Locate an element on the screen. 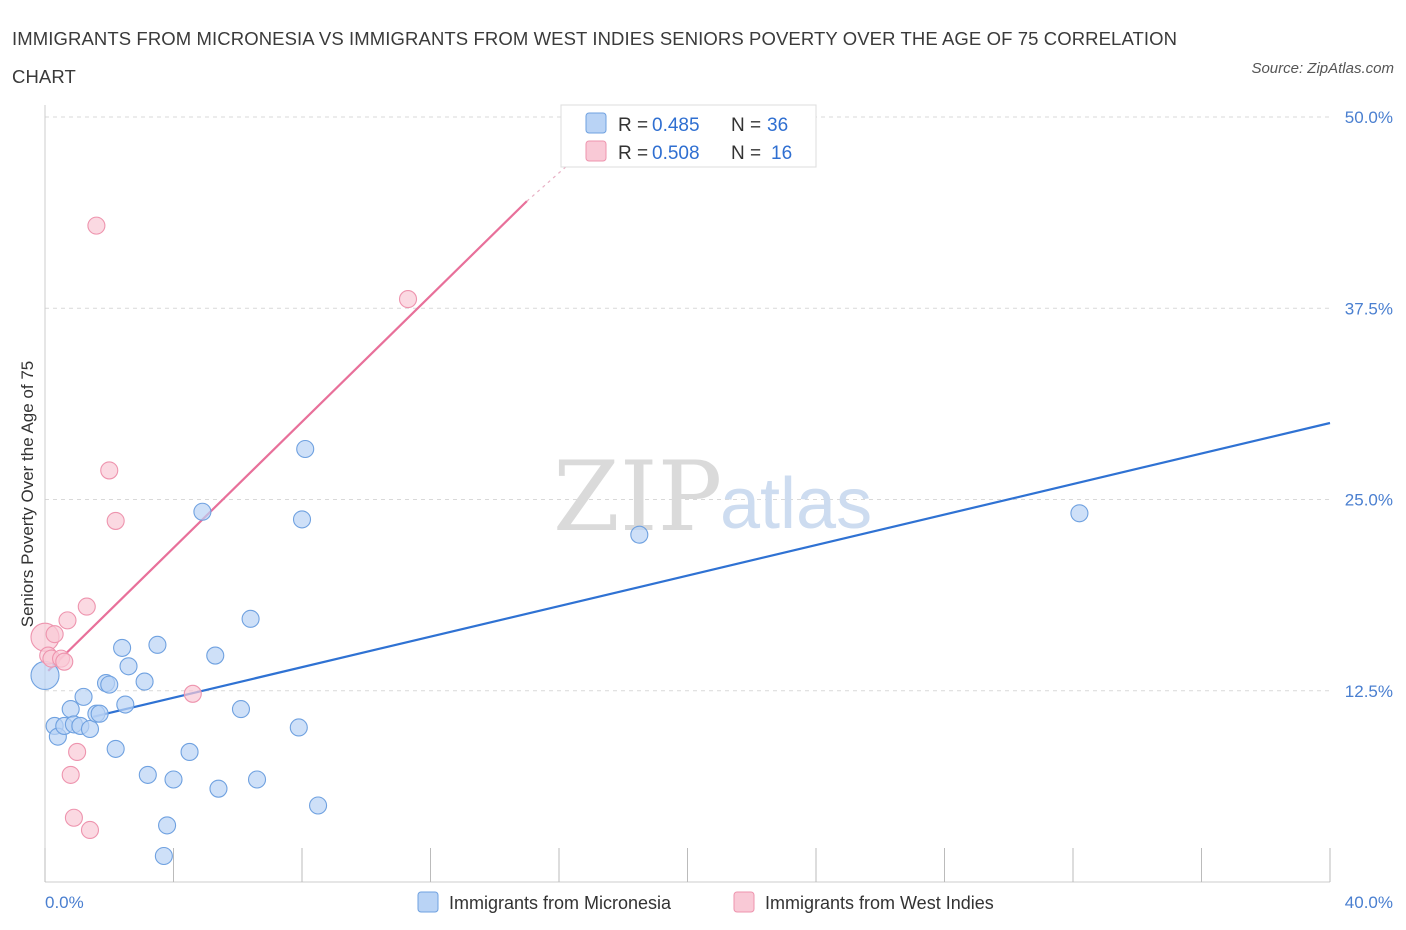 The image size is (1406, 930). bottom-legend-label-micronesia: Immigrants from Micronesia is located at coordinates (560, 903).